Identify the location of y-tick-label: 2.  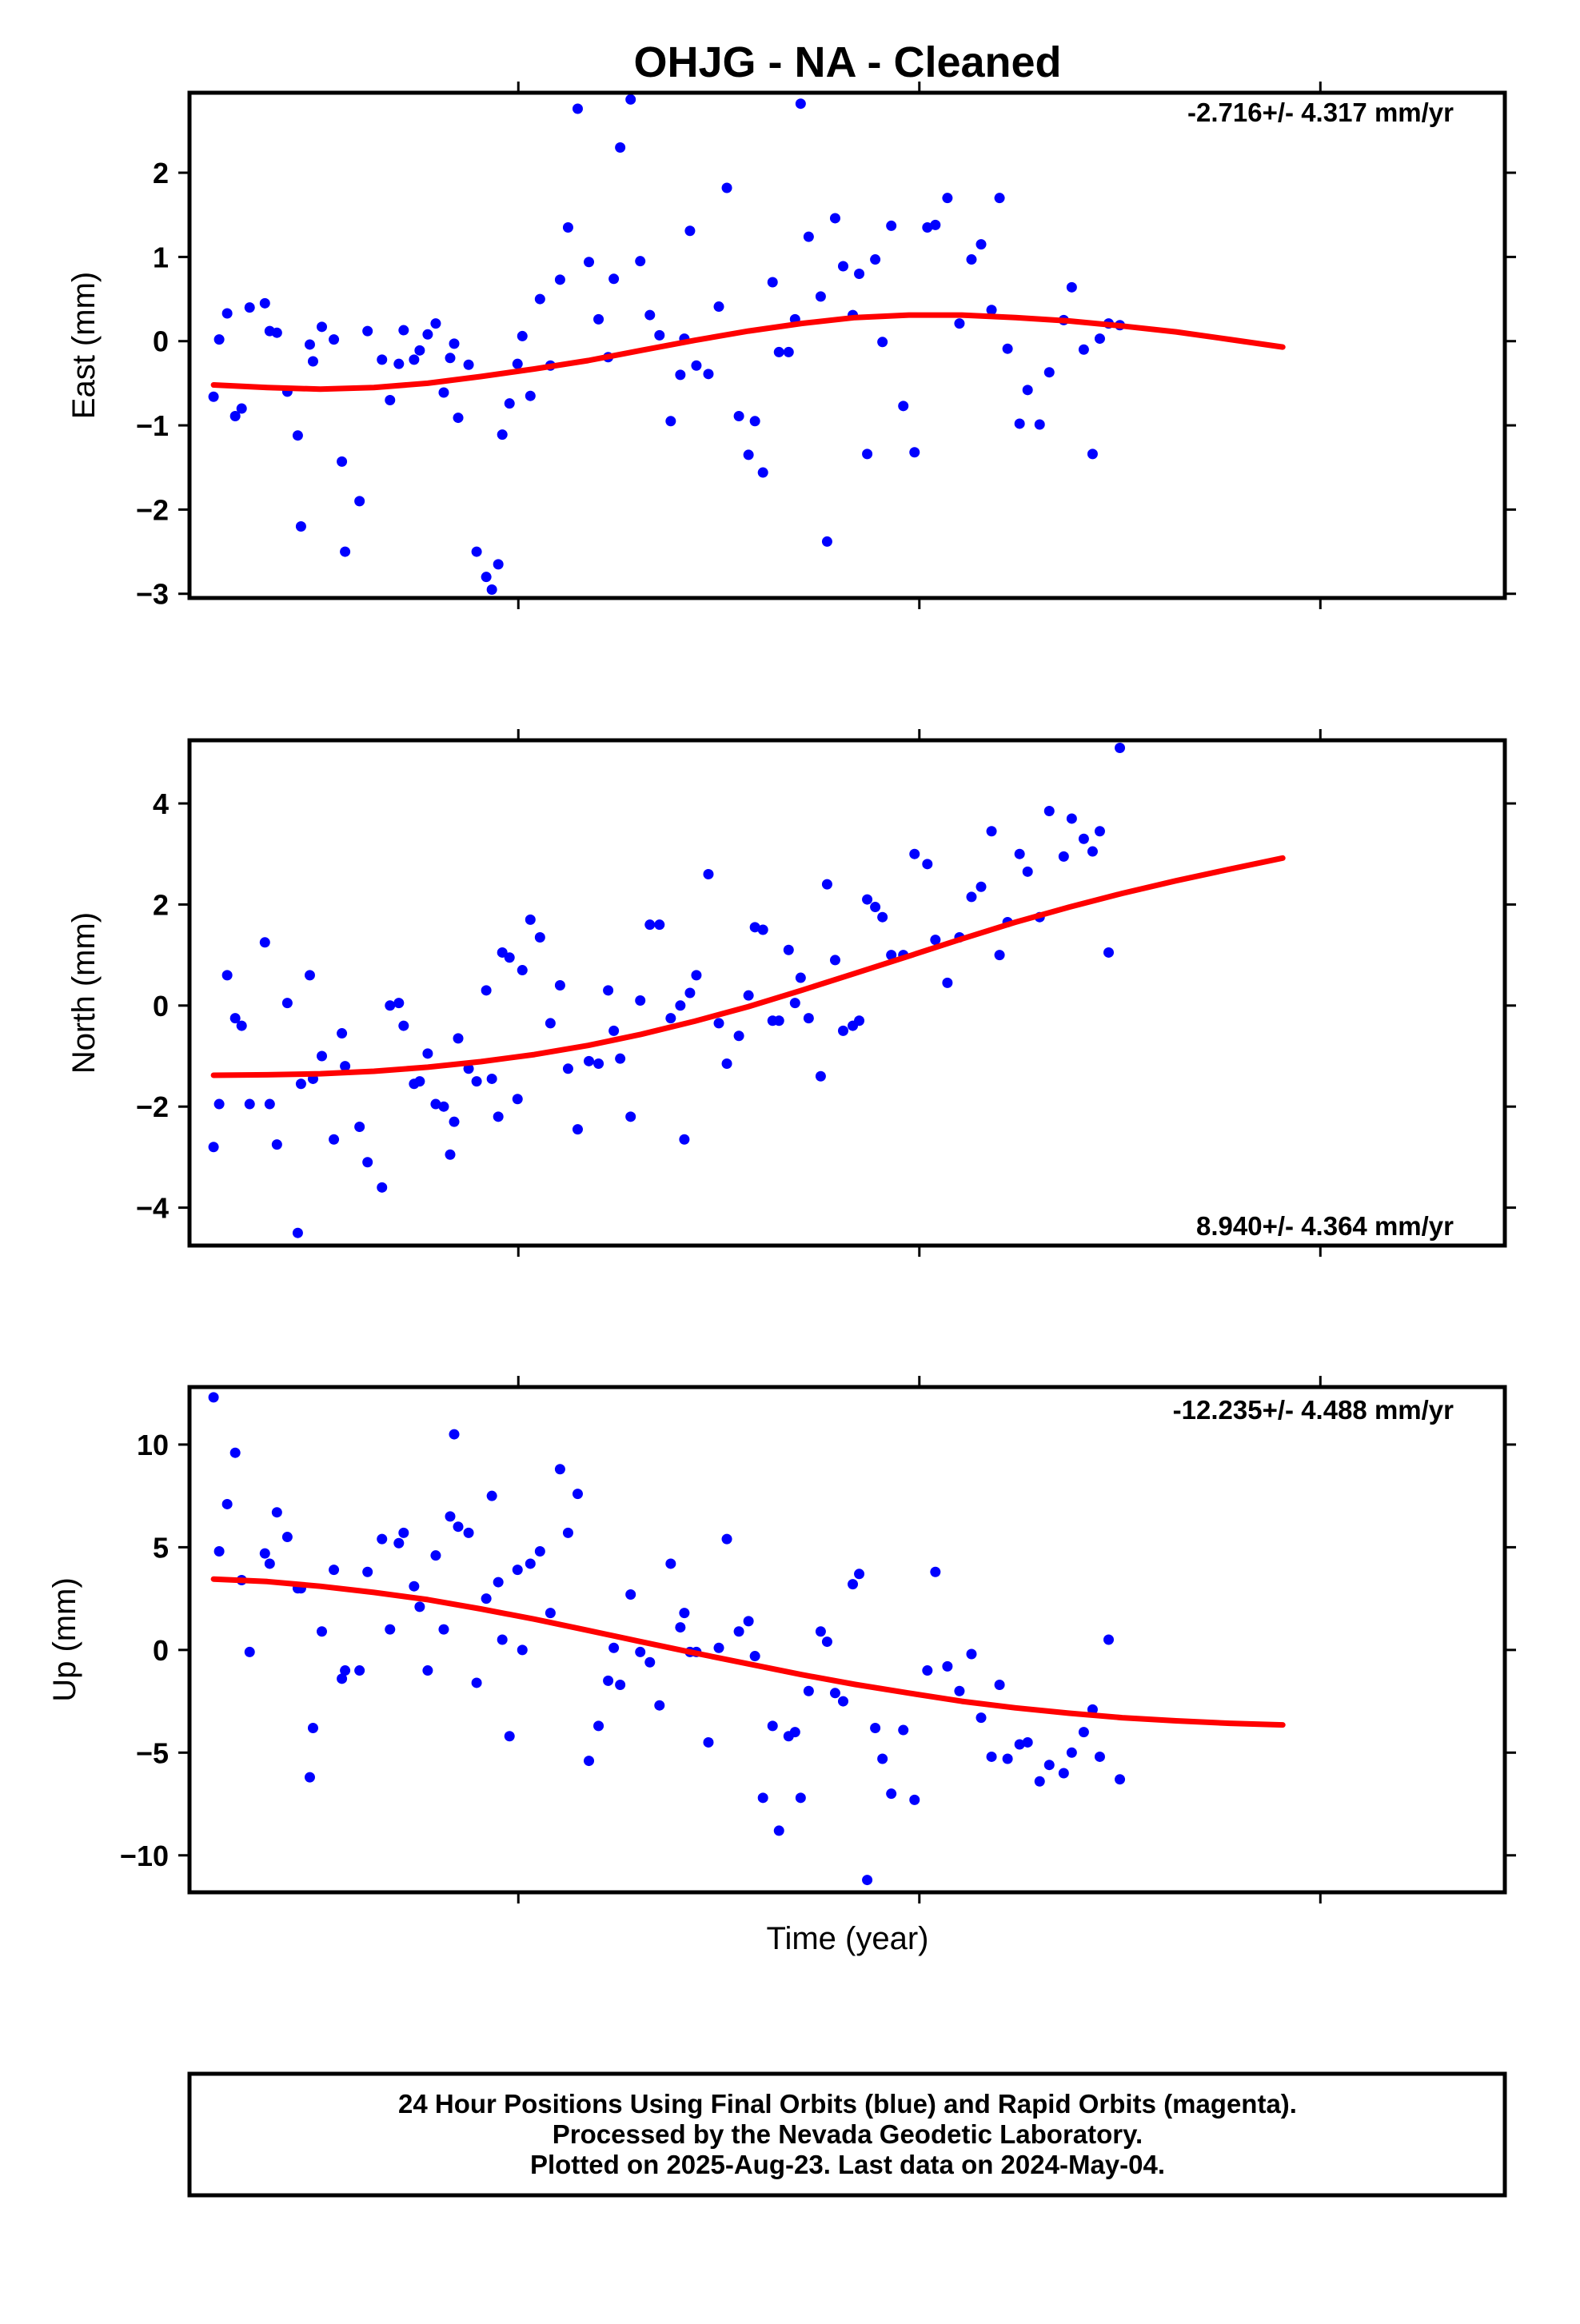
(161, 905).